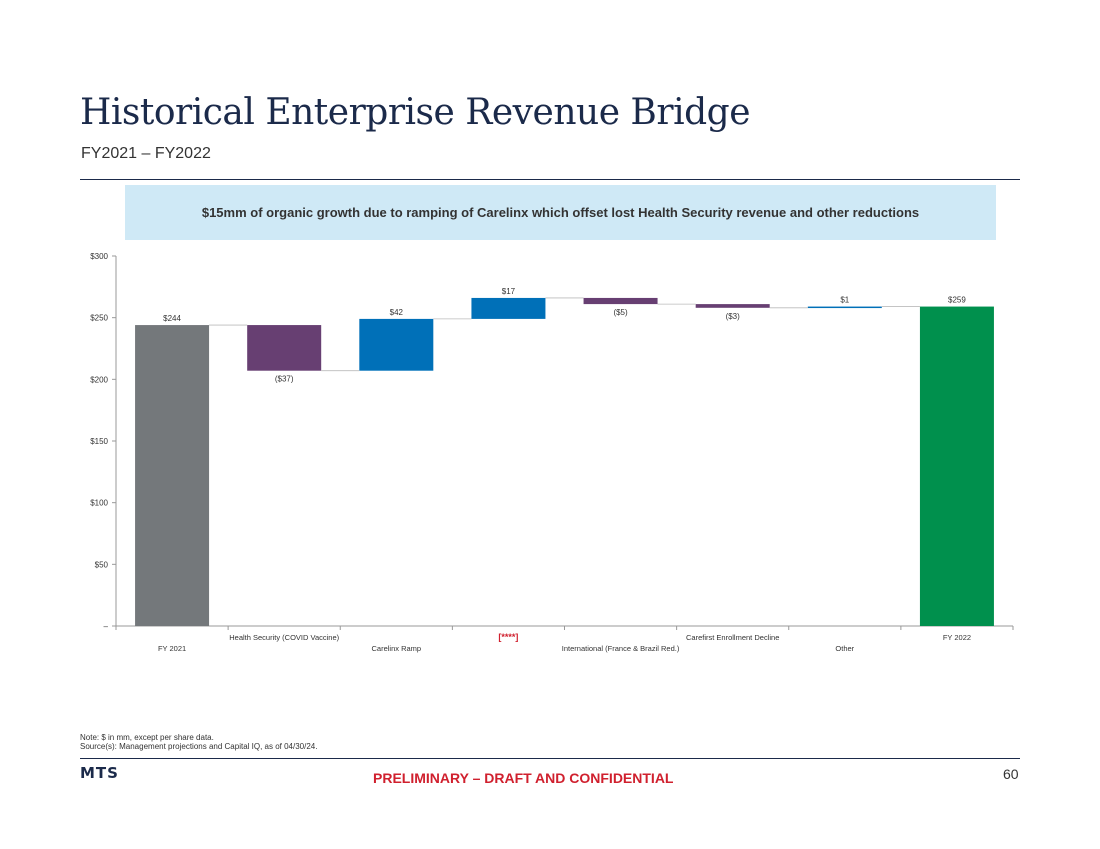 The height and width of the screenshot is (849, 1100). I want to click on y-tick-label: $200, so click(99, 379).